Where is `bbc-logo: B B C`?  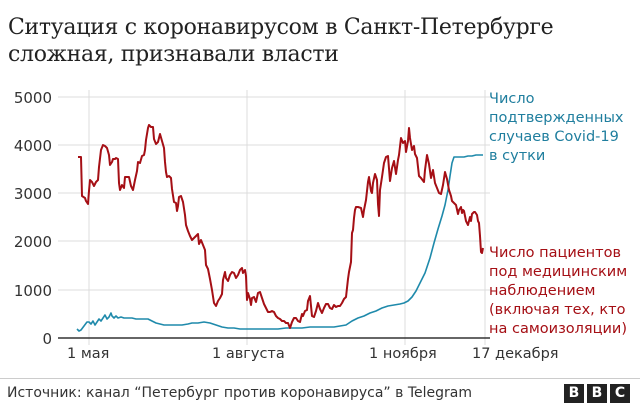 bbc-logo: B B C is located at coordinates (597, 393).